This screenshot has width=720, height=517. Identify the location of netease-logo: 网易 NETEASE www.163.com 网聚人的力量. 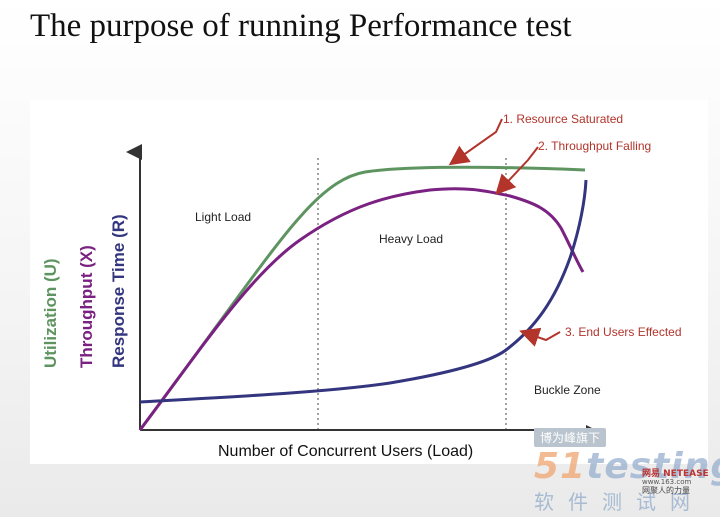
(680, 491).